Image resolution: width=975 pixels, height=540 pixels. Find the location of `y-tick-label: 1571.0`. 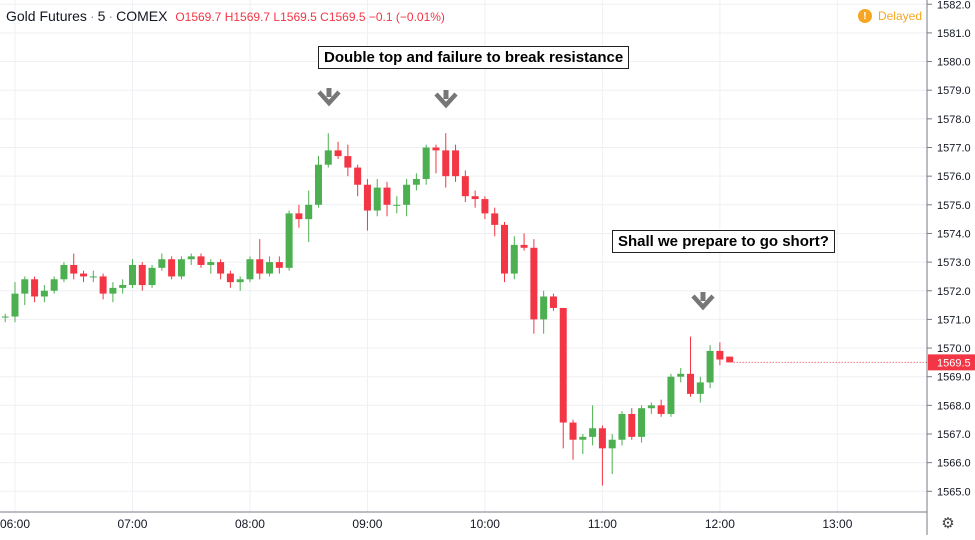

y-tick-label: 1571.0 is located at coordinates (954, 320).